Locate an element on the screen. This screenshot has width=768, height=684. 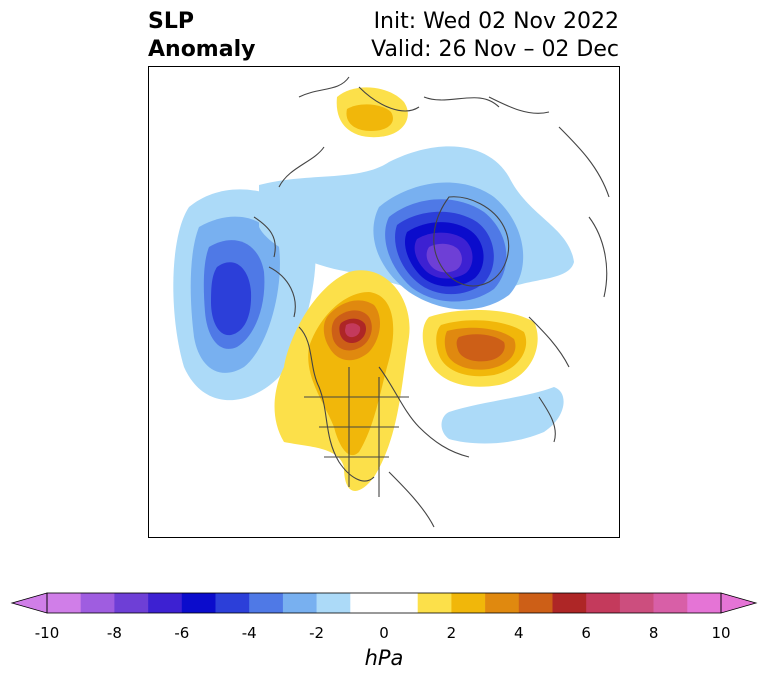
polar-low is located at coordinates (448, 246).